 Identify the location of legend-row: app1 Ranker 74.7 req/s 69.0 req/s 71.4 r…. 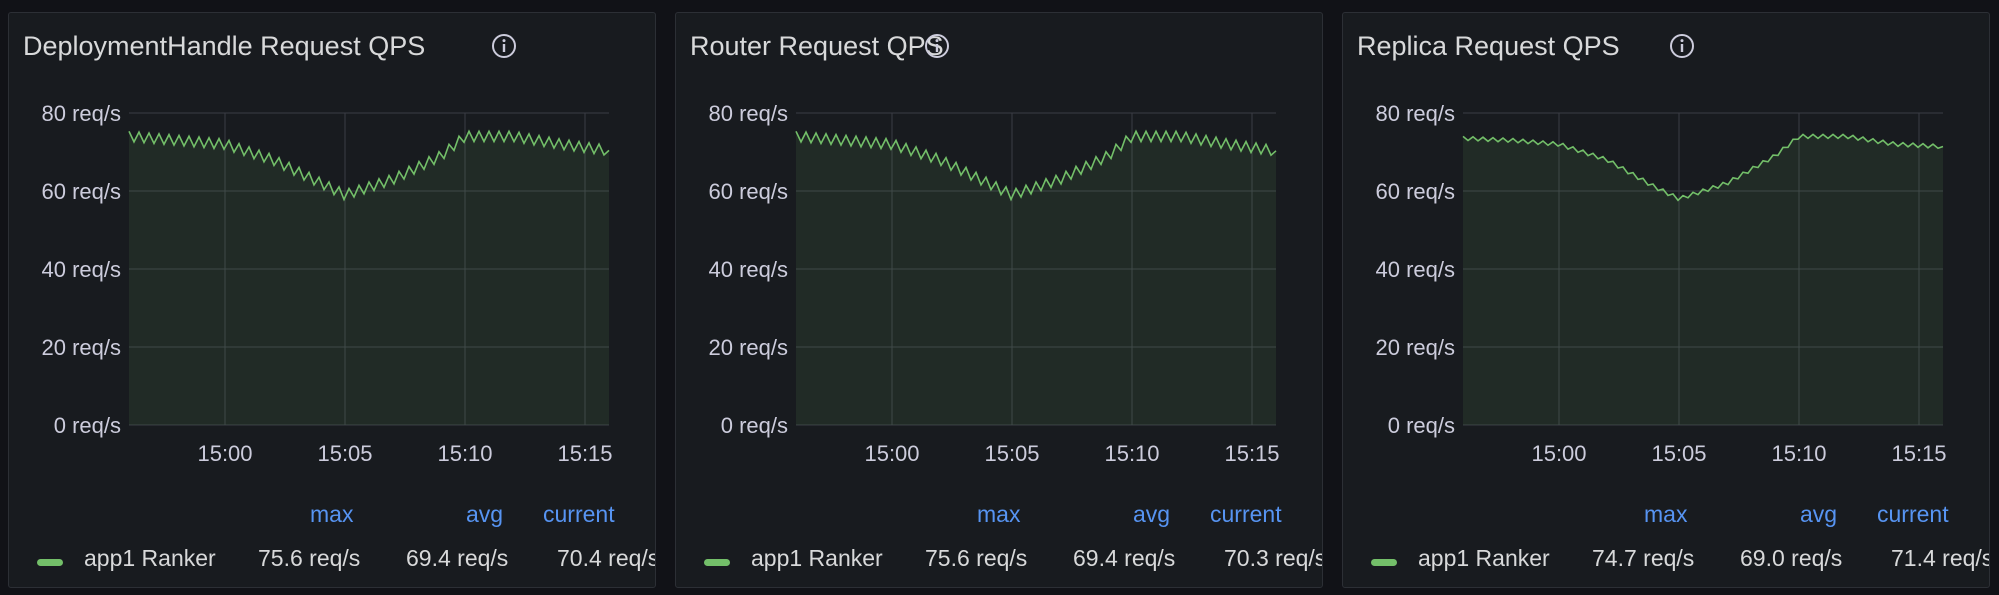
(1666, 561).